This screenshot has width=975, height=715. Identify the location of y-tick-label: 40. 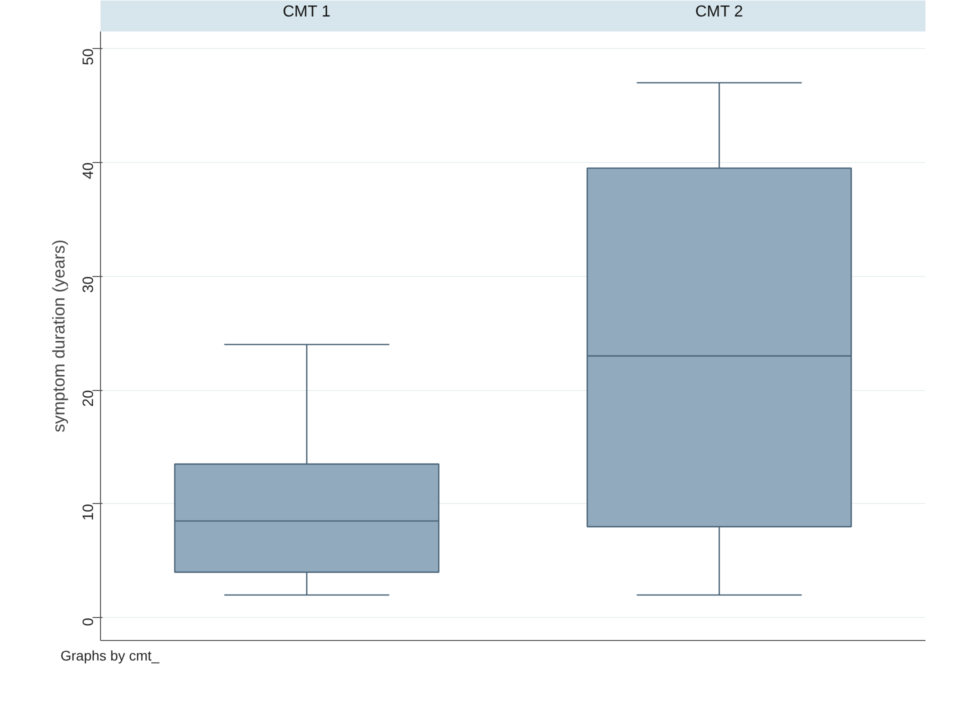
(88, 171).